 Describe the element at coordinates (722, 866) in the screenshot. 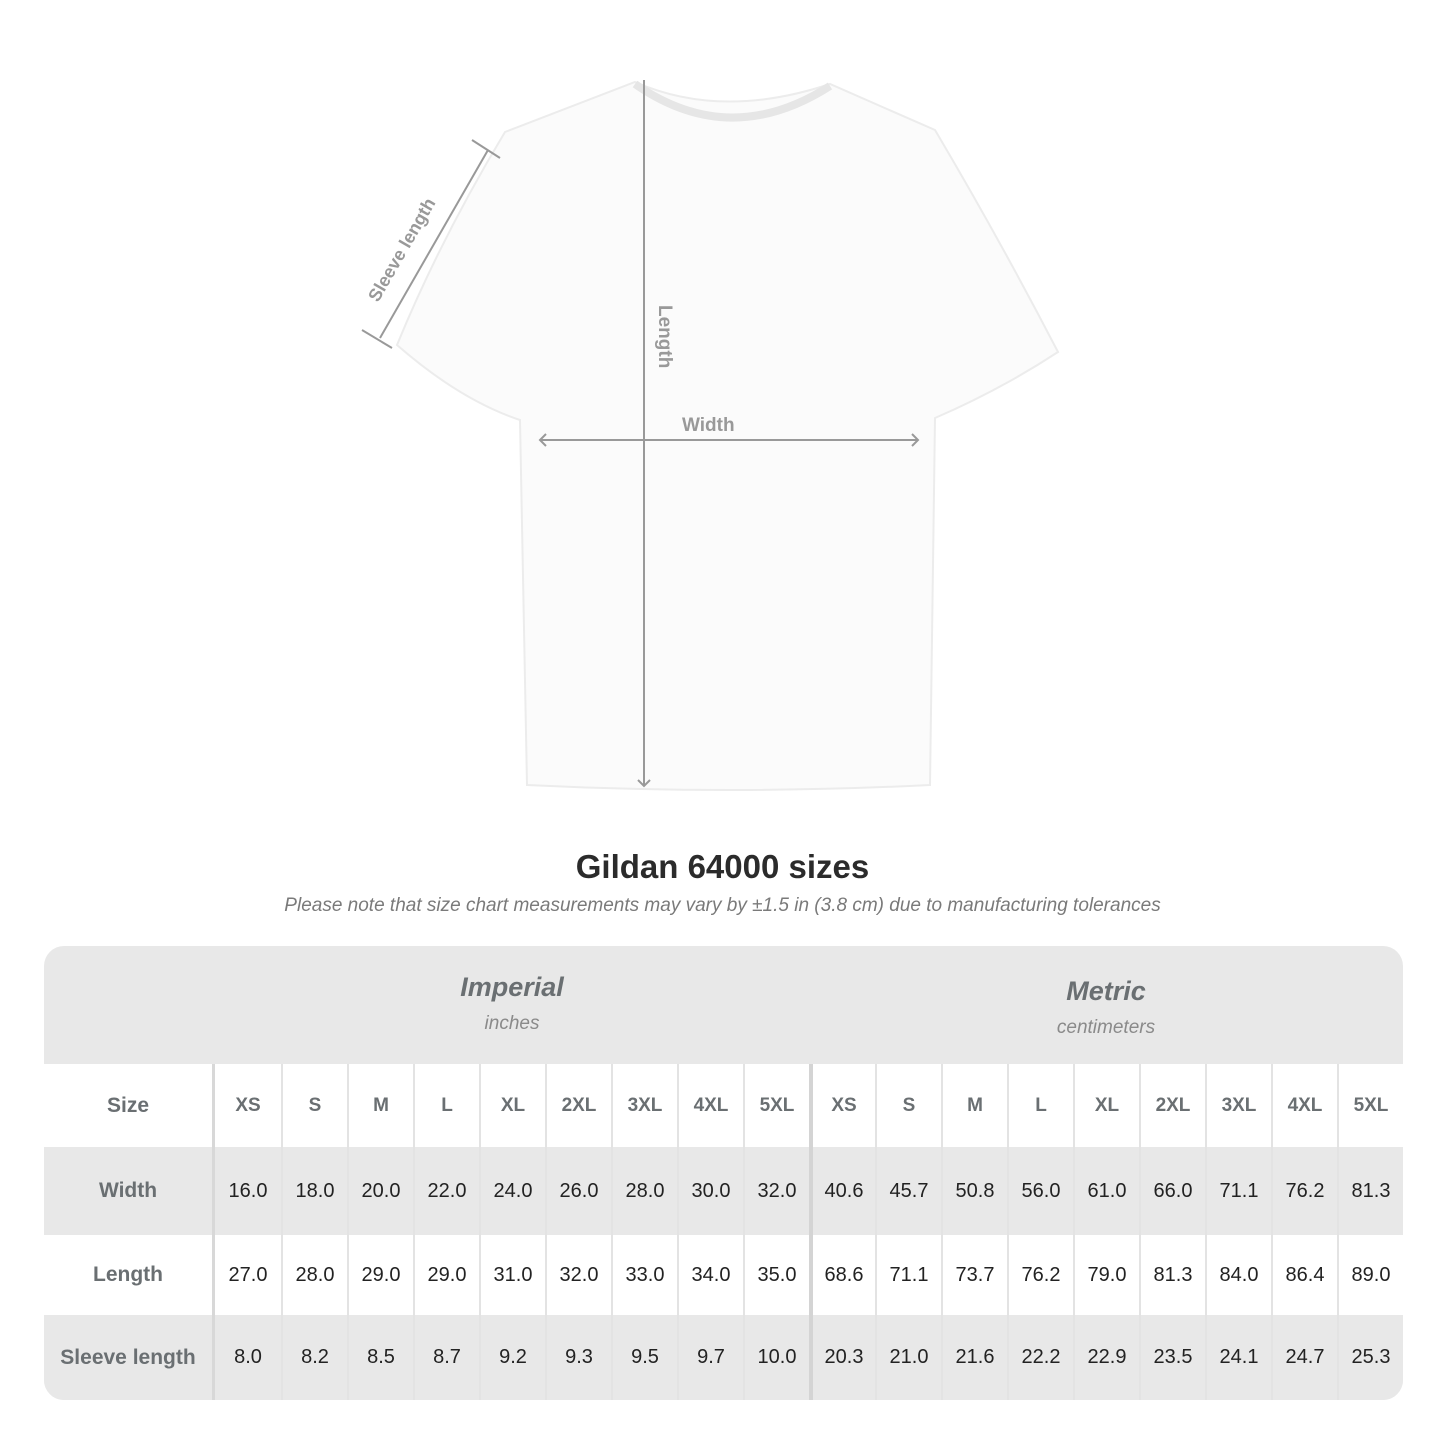

I see `page-title: Gildan 64000 sizes` at that location.